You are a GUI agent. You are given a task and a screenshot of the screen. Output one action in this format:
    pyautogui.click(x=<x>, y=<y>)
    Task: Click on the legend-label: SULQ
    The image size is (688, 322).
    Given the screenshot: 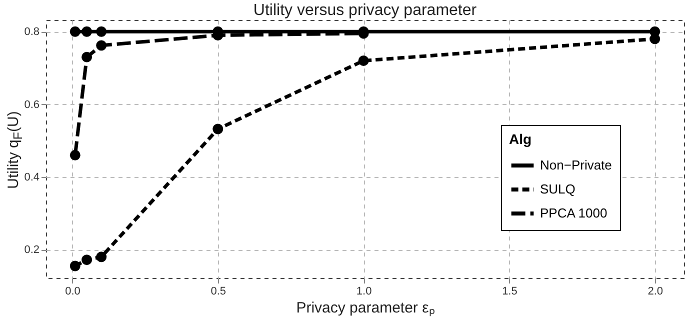 What is the action you would take?
    pyautogui.click(x=558, y=189)
    